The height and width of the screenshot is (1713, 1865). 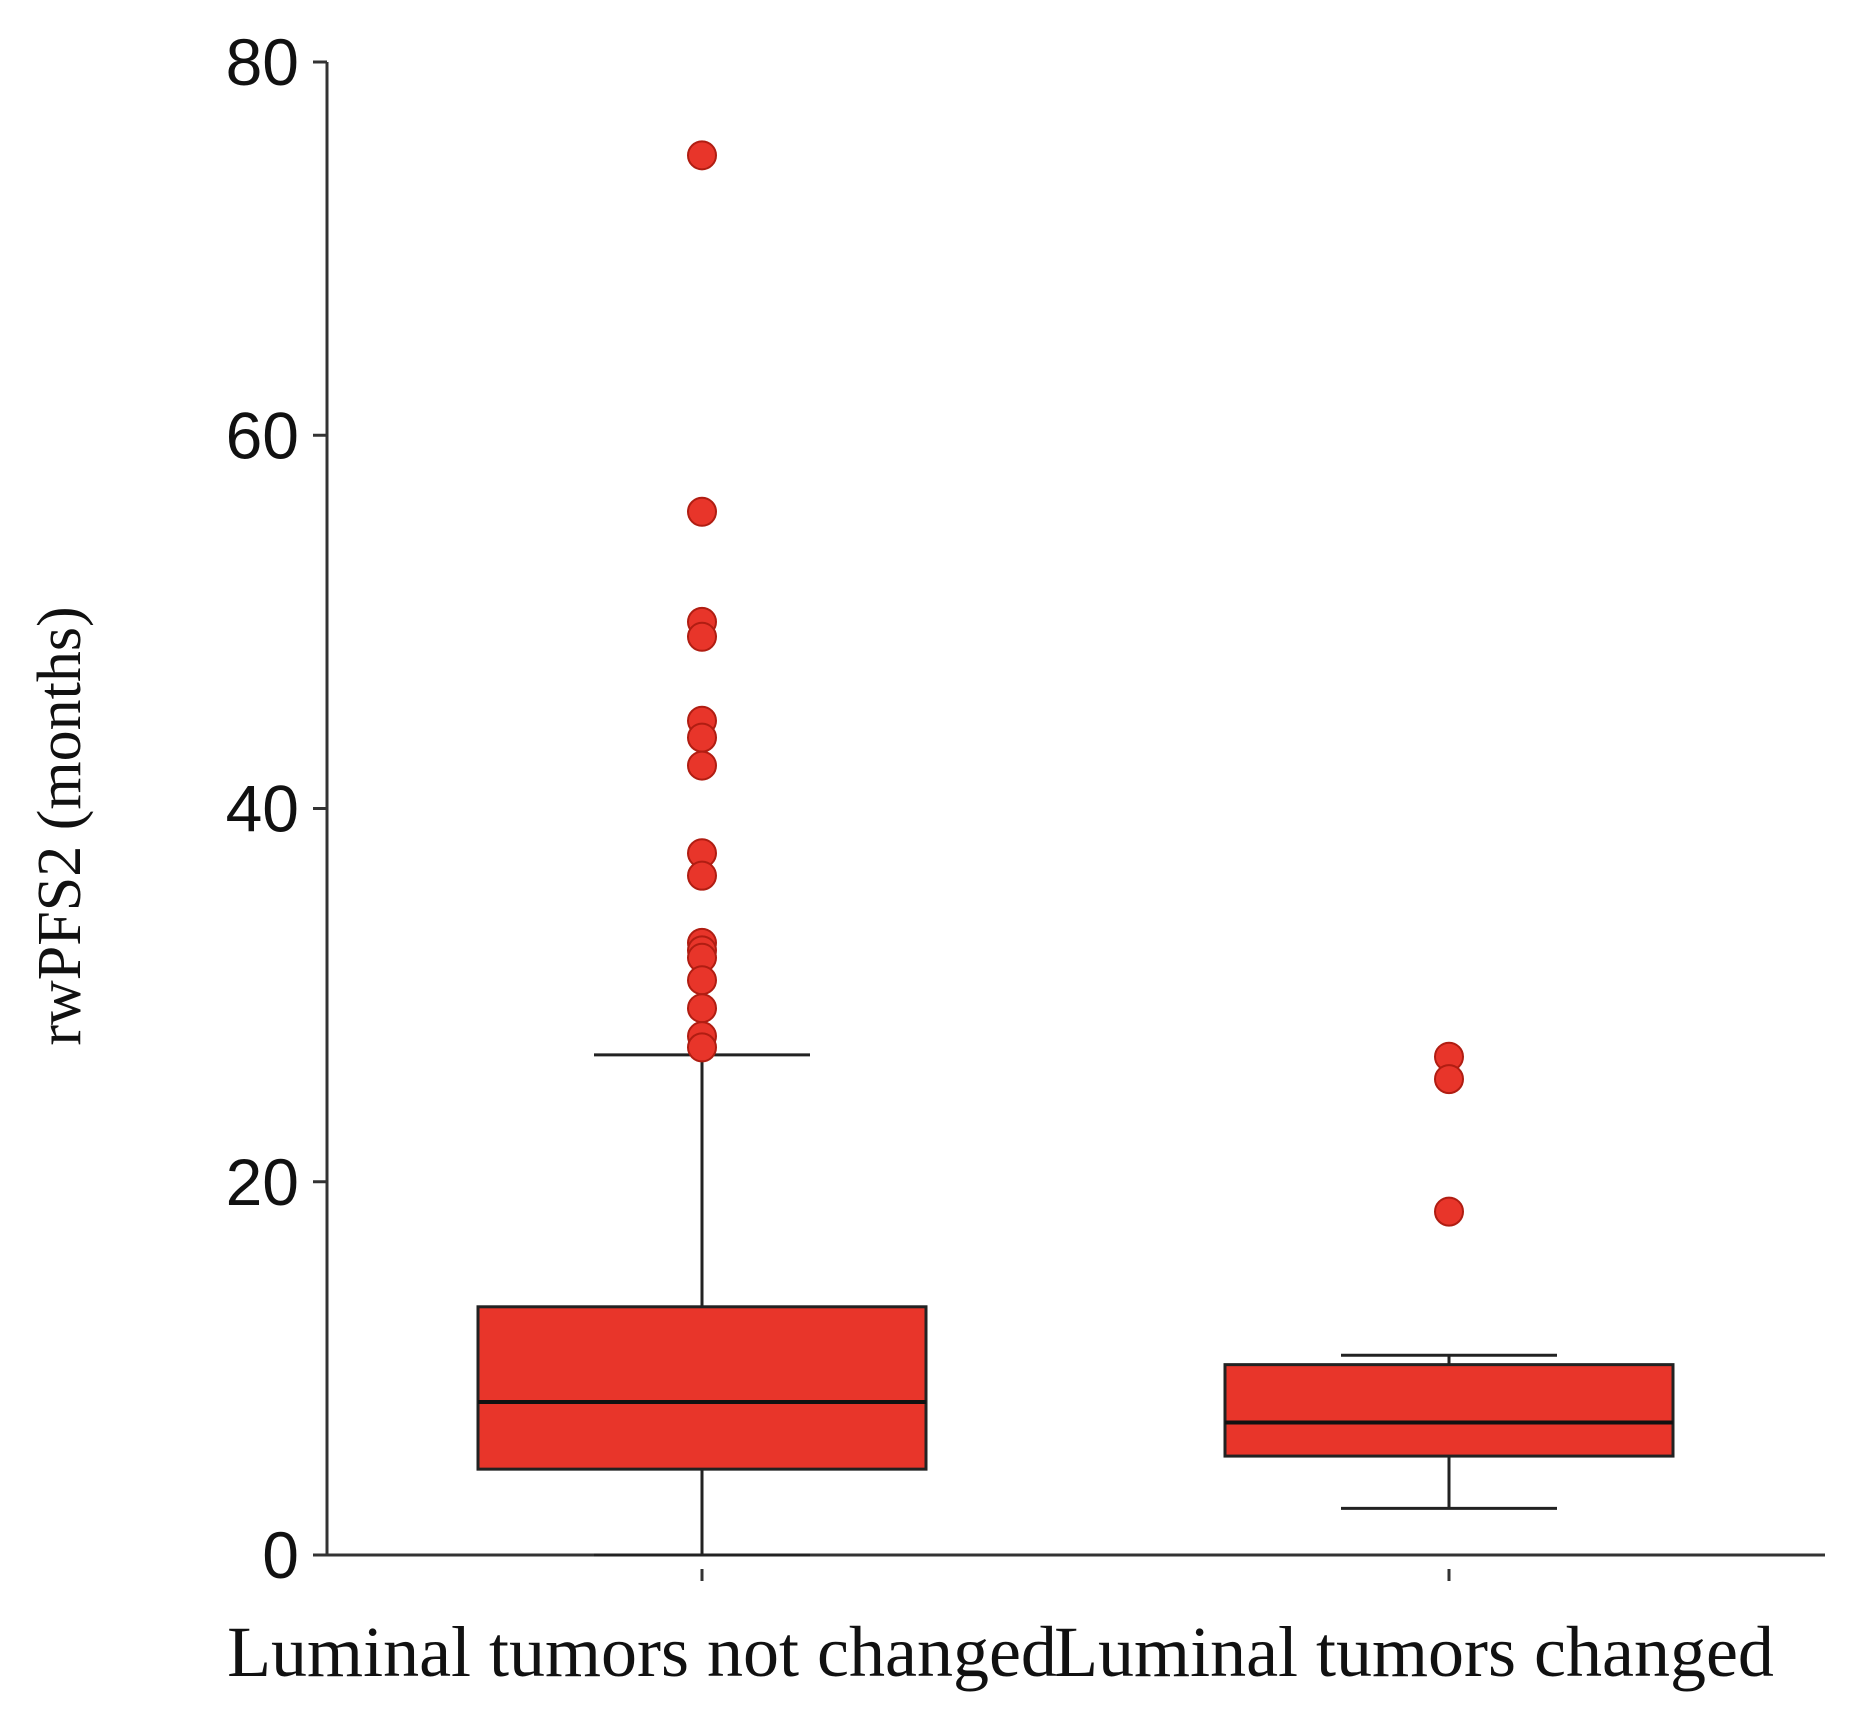 I want to click on y-tick-label: 40, so click(x=262, y=809).